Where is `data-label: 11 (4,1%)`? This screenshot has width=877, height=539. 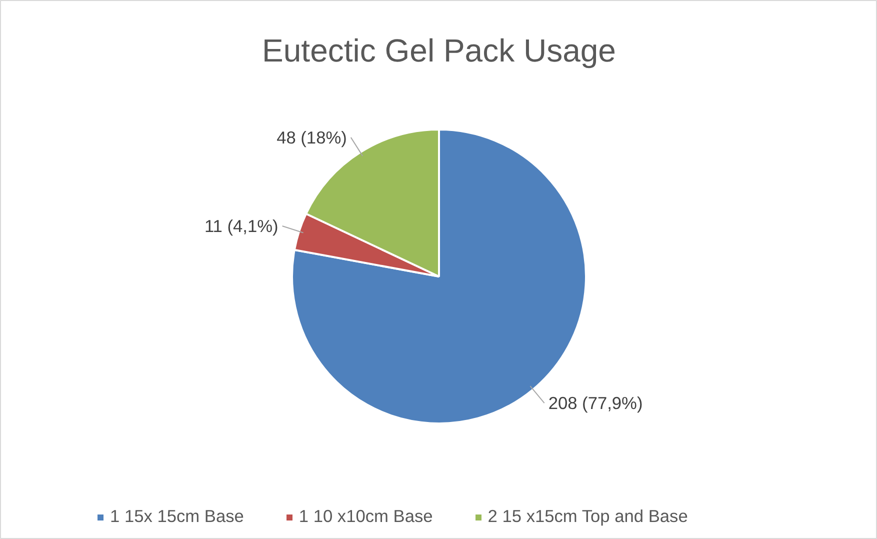 data-label: 11 (4,1%) is located at coordinates (241, 226).